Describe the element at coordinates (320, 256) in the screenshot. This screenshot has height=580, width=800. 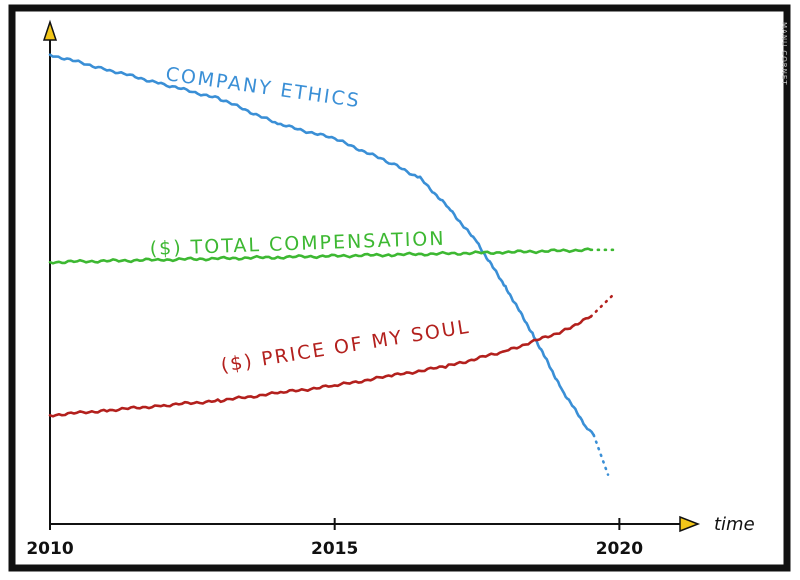
I see `series-line-total-compensation` at that location.